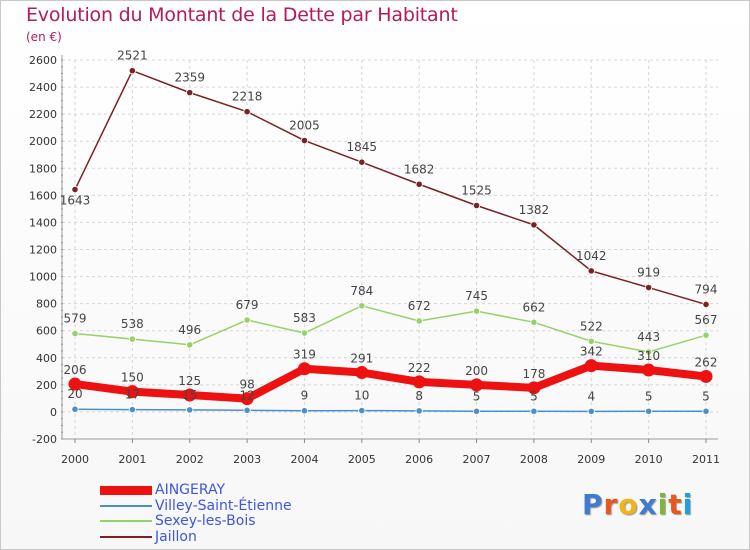  I want to click on y-tick-label: 2200, so click(43, 114).